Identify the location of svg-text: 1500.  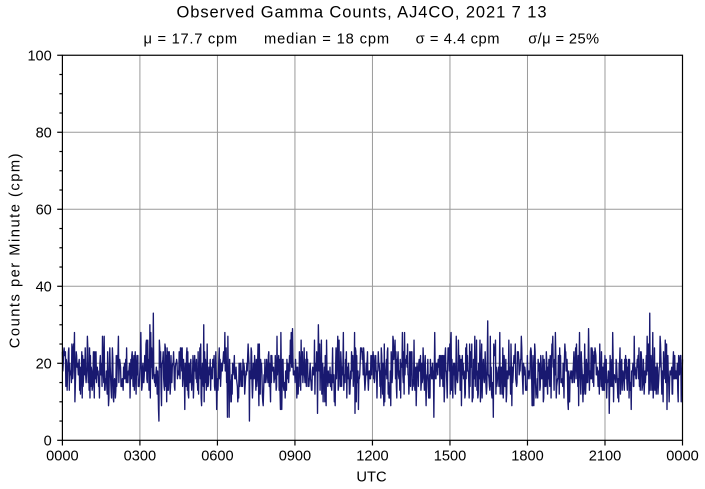
(450, 456).